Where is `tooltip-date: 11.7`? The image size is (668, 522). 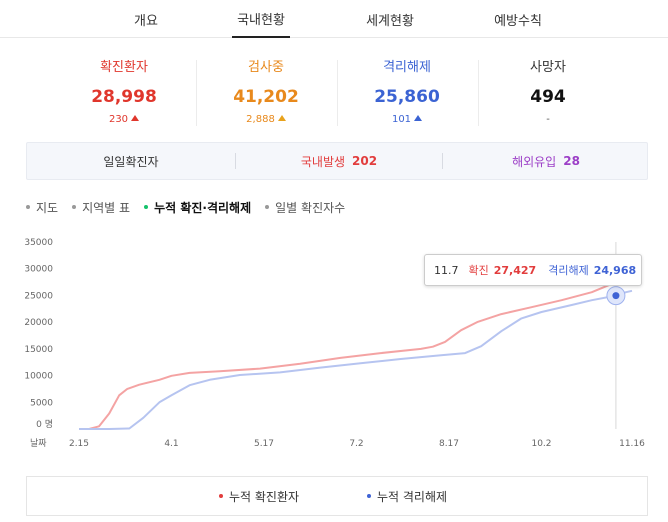
tooltip-date: 11.7 is located at coordinates (446, 270).